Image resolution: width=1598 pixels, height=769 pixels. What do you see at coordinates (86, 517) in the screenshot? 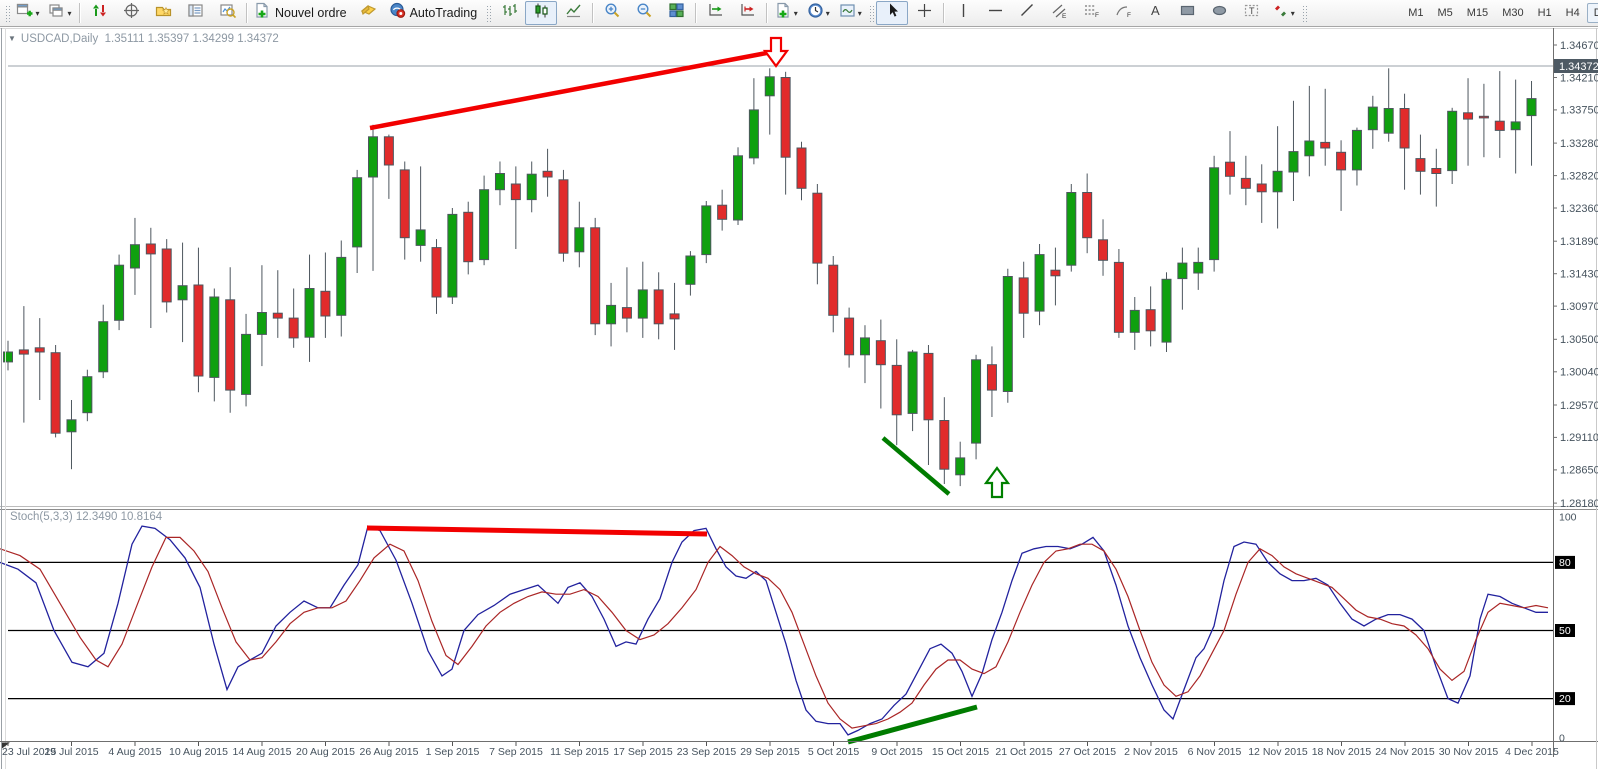
I see `stochastic-label: Stoch(5,3,3) 12.3490 10.8164` at bounding box center [86, 517].